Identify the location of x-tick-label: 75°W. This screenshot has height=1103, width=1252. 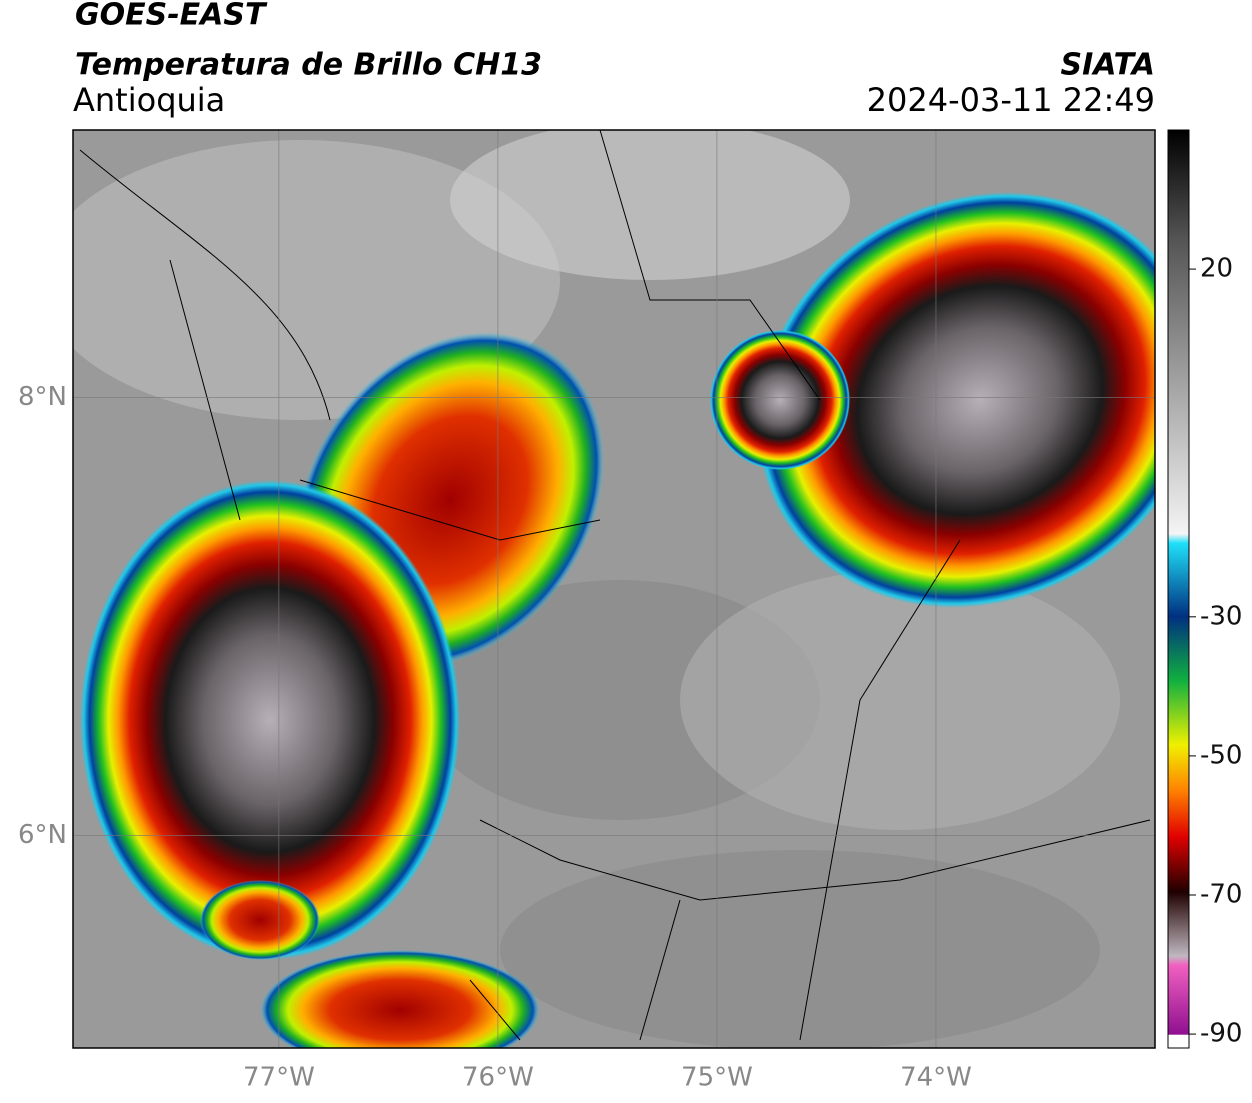
(717, 1078).